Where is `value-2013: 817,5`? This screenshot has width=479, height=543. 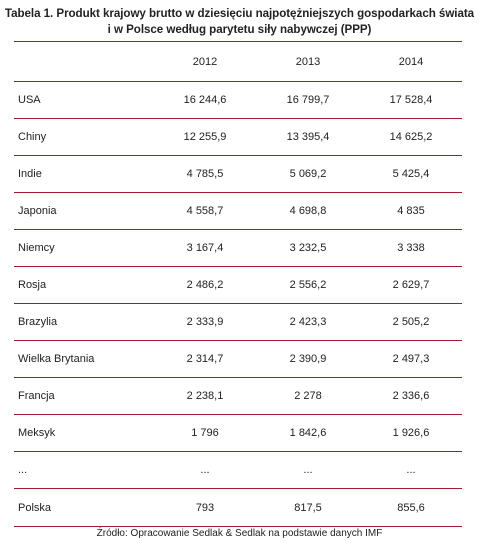 value-2013: 817,5 is located at coordinates (308, 507).